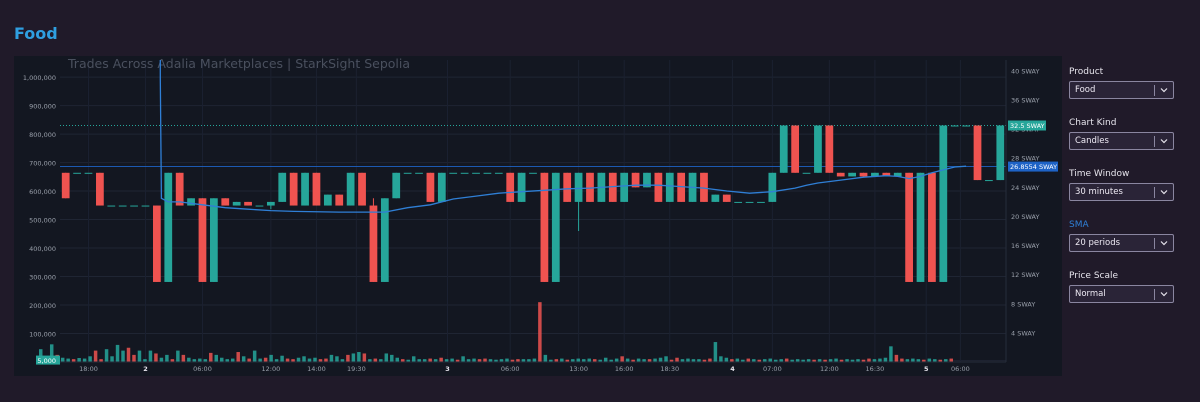  What do you see at coordinates (1121, 90) in the screenshot?
I see `product-select: Food` at bounding box center [1121, 90].